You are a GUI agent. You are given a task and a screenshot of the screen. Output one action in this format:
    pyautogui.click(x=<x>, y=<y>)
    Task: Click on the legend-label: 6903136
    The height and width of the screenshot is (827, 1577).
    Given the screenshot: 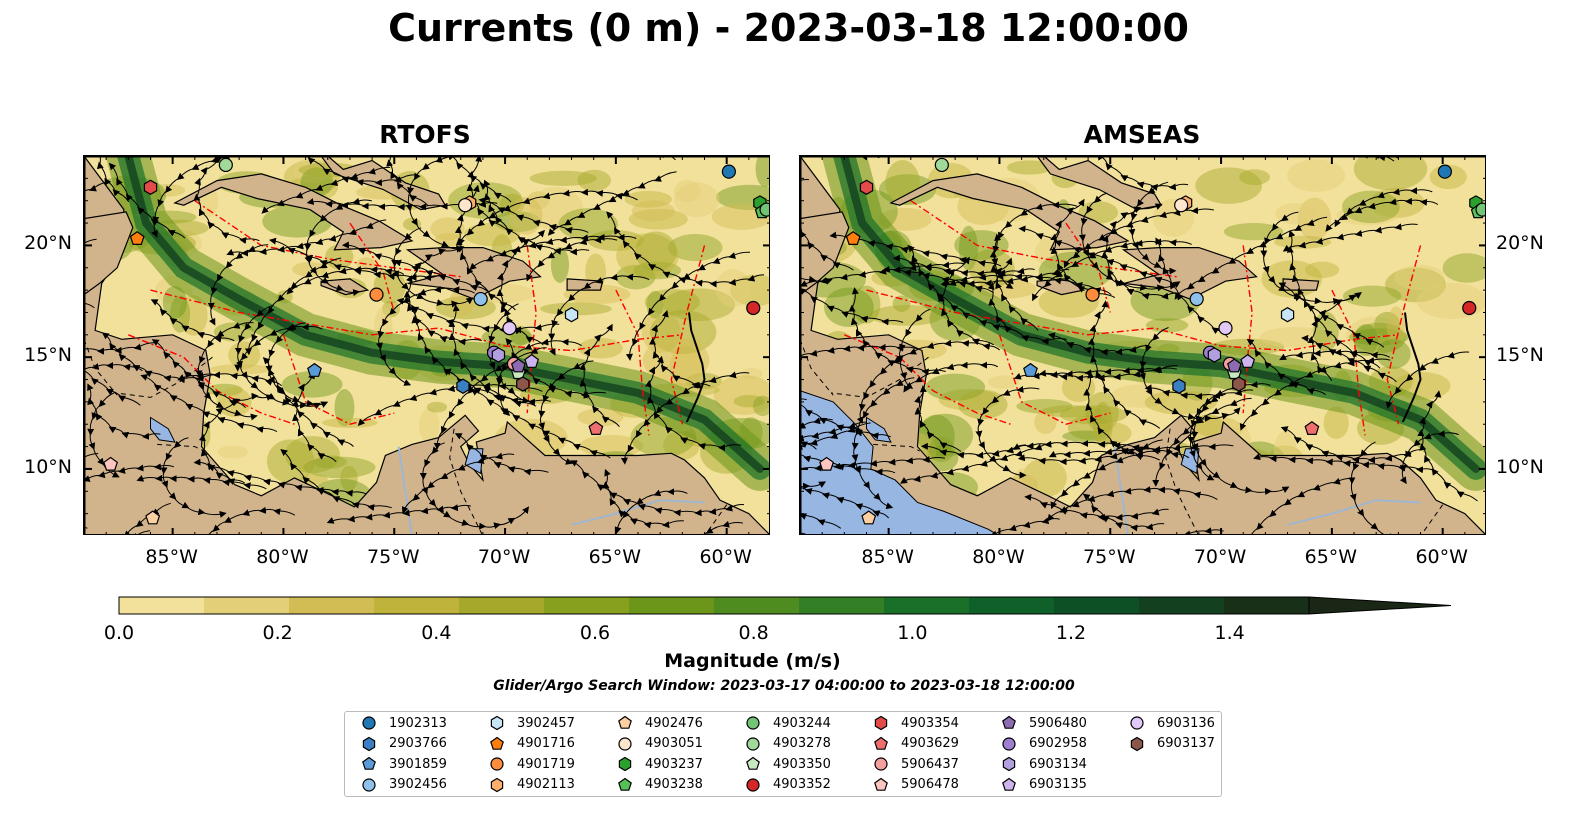 What is the action you would take?
    pyautogui.click(x=1186, y=723)
    